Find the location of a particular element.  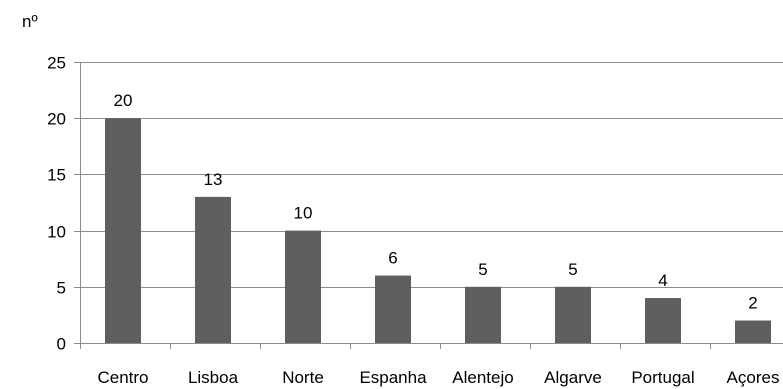

category-label: Lisboa is located at coordinates (213, 377).